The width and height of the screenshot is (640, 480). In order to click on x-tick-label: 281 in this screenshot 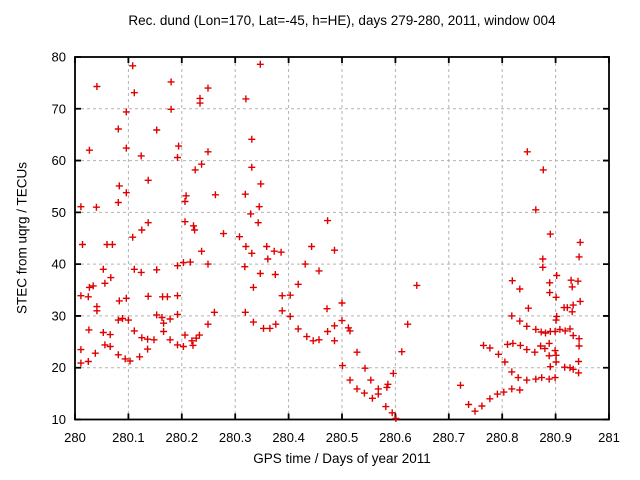, I will do `click(609, 437)`.